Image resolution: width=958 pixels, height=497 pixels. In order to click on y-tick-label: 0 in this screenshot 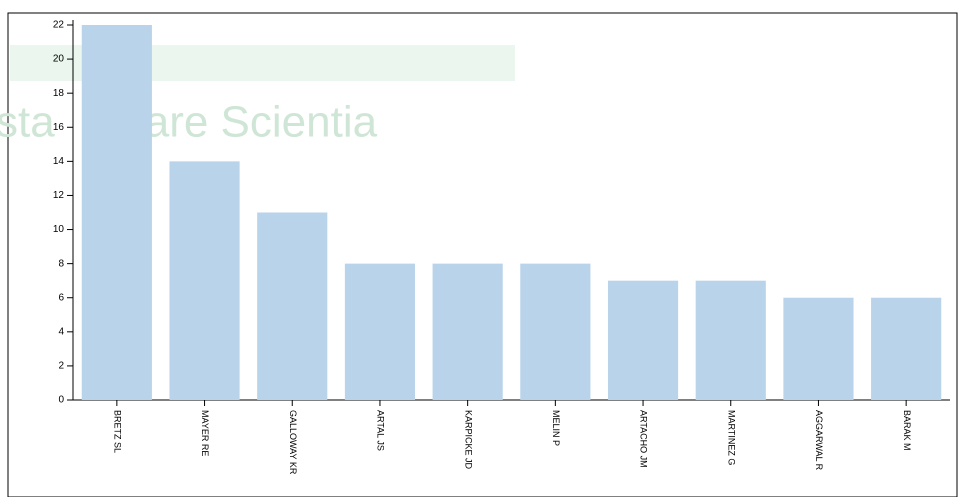, I will do `click(61, 400)`.